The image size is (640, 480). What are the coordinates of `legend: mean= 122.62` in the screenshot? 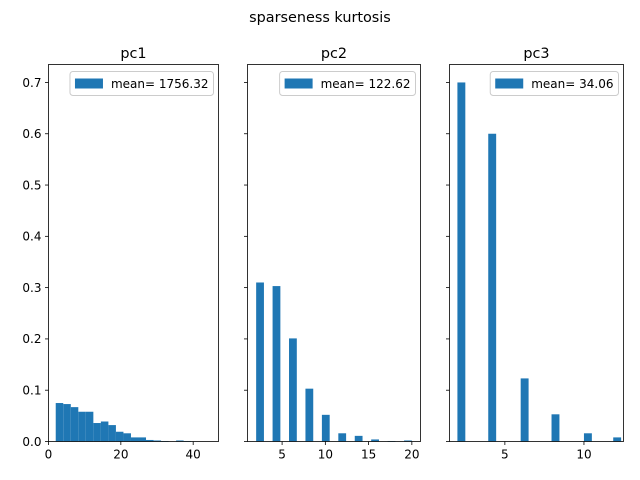 It's located at (347, 83).